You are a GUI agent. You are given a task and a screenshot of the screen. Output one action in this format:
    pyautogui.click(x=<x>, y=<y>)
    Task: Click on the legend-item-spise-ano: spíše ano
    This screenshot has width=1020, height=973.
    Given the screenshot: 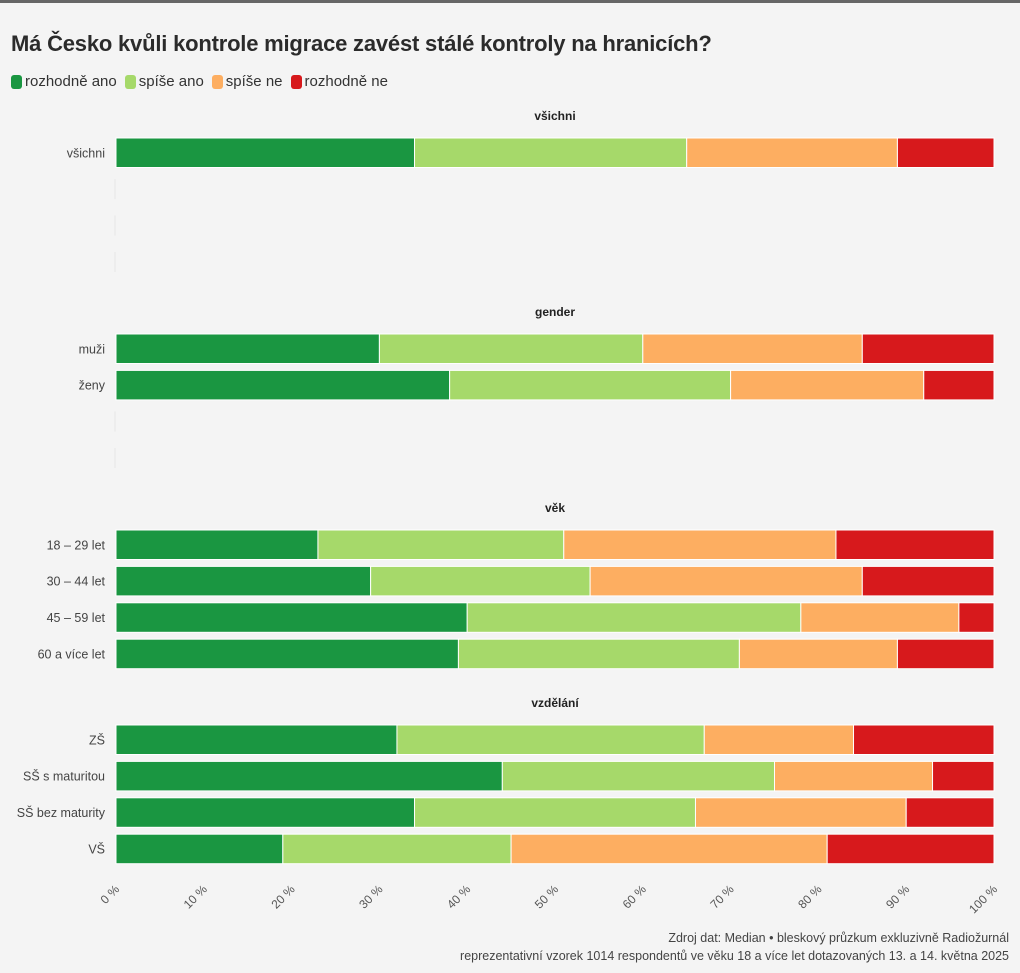 What is the action you would take?
    pyautogui.click(x=164, y=81)
    